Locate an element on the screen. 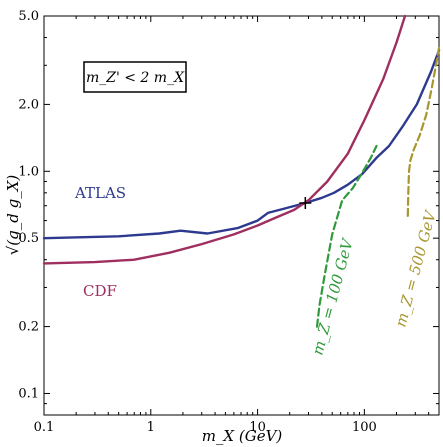 The height and width of the screenshot is (447, 443). x-axis-label: m_X (GeV) is located at coordinates (242, 436).